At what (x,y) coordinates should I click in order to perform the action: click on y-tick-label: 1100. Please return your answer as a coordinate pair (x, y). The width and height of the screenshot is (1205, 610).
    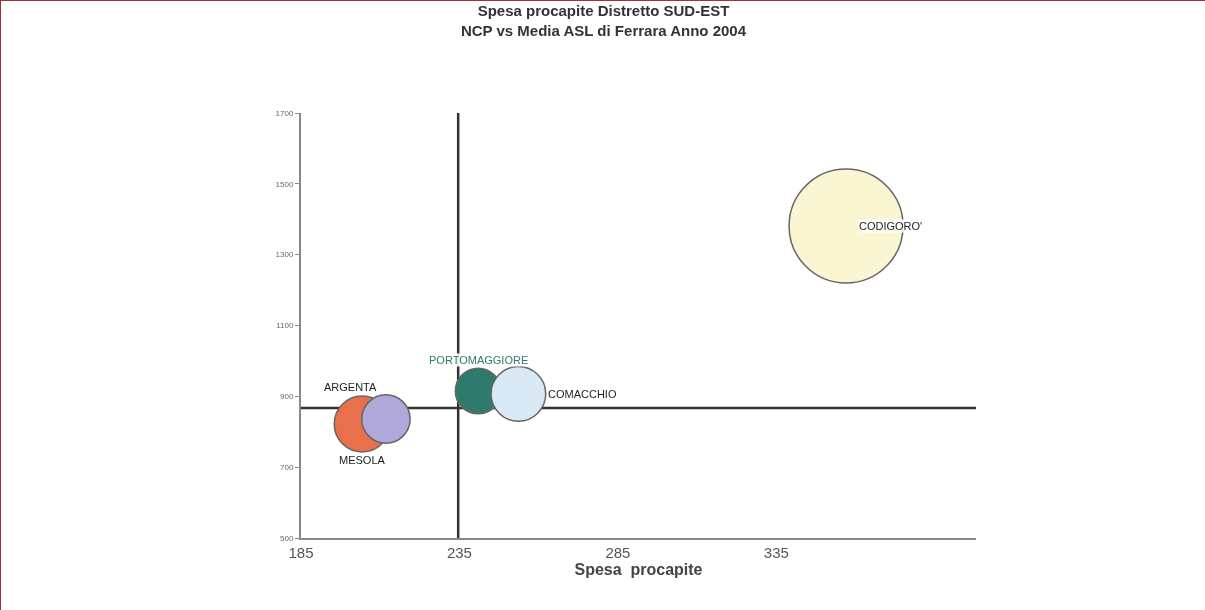
    Looking at the image, I should click on (285, 326).